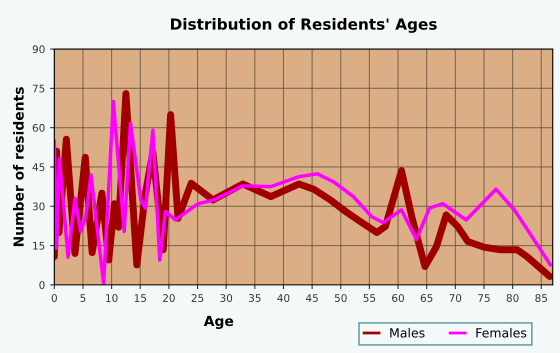 The width and height of the screenshot is (560, 353). What do you see at coordinates (541, 298) in the screenshot?
I see `x-tick-label: 85` at bounding box center [541, 298].